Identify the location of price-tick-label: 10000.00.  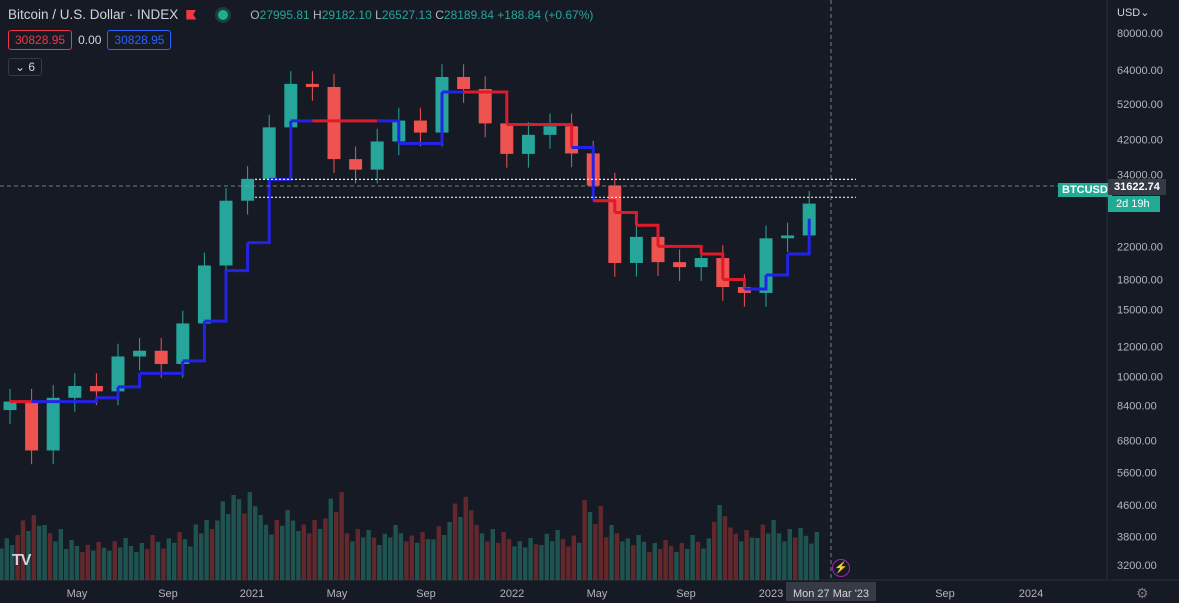
(1140, 378).